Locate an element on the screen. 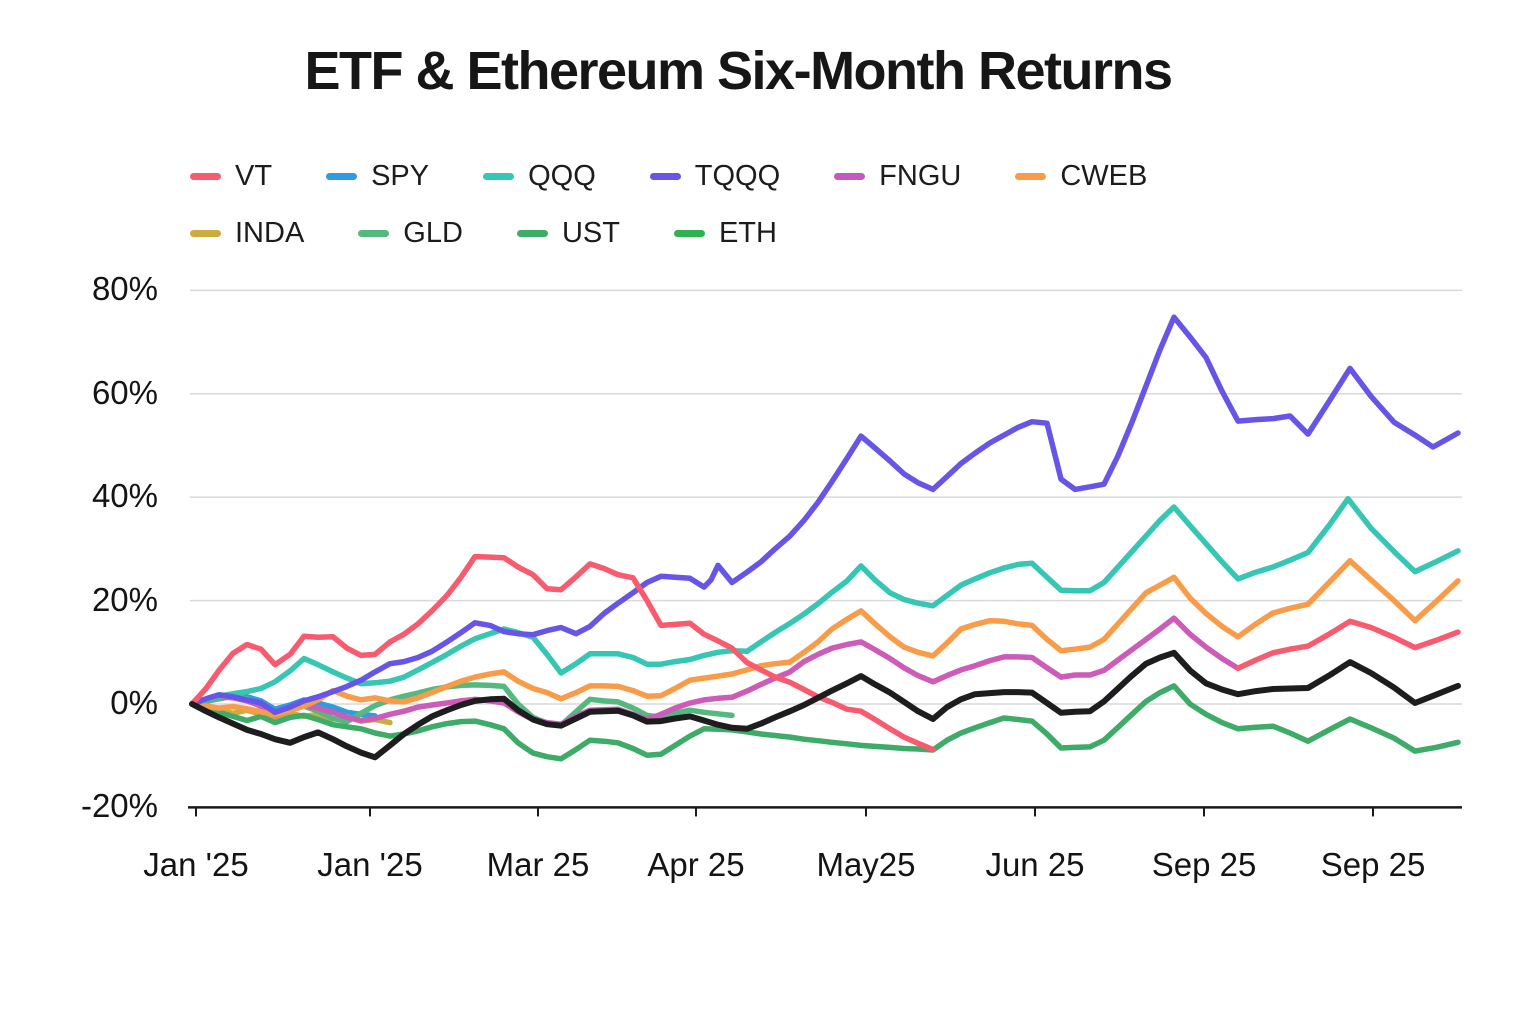 The image size is (1536, 1024). legend-swatch-ETH is located at coordinates (689, 233).